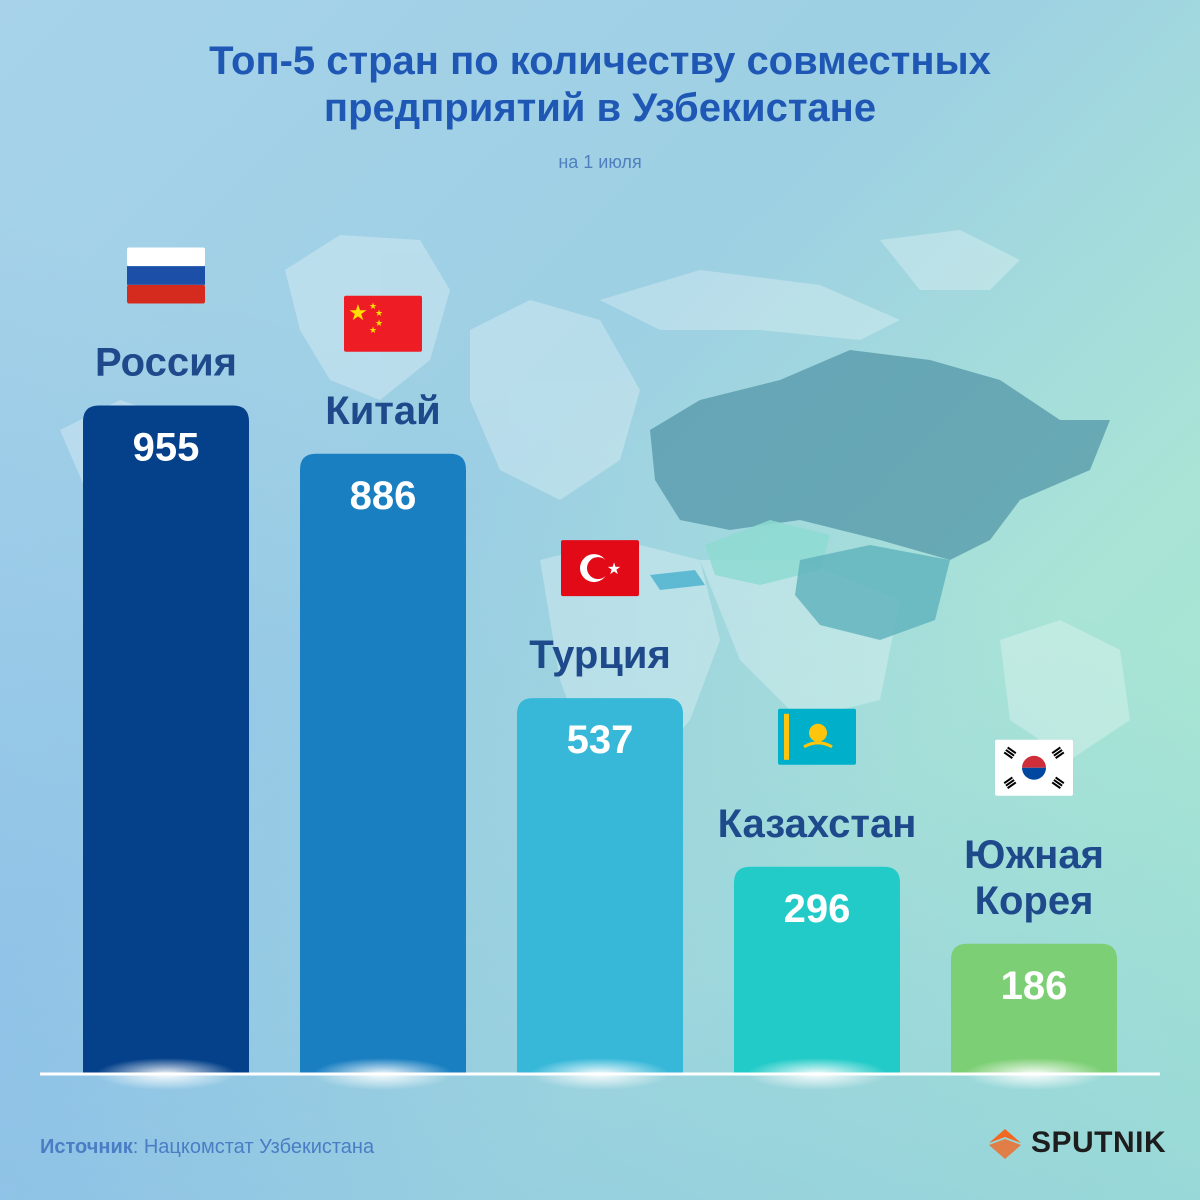 The height and width of the screenshot is (1200, 1200). I want to click on category-label-5-line-1: Южная, so click(1034, 855).